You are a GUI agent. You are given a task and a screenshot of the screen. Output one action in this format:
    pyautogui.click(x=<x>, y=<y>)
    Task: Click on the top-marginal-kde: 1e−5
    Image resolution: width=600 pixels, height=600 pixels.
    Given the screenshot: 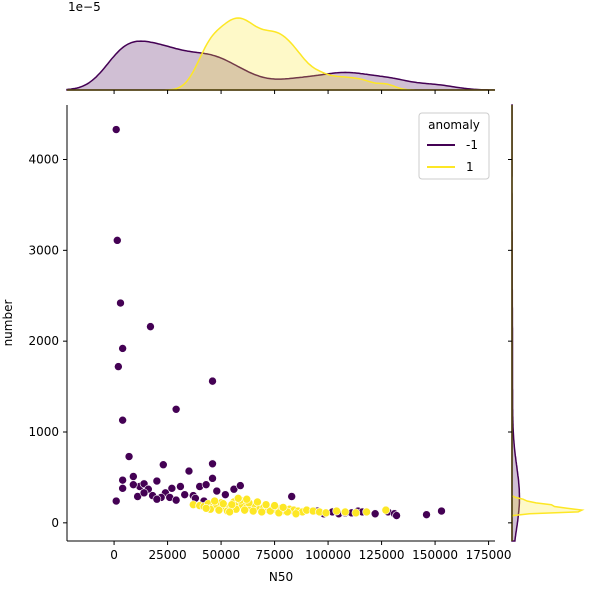 What is the action you would take?
    pyautogui.click(x=281, y=47)
    